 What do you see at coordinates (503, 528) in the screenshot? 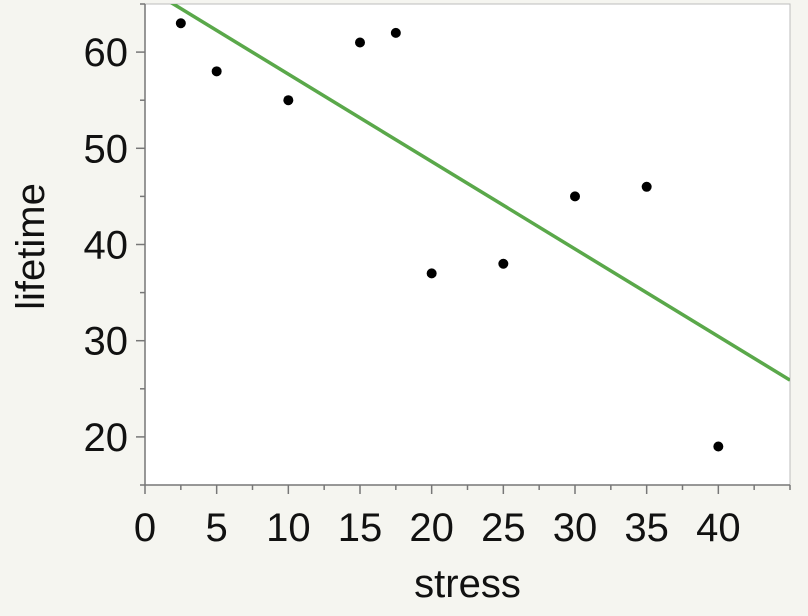
I see `x-tick-label: 25` at bounding box center [503, 528].